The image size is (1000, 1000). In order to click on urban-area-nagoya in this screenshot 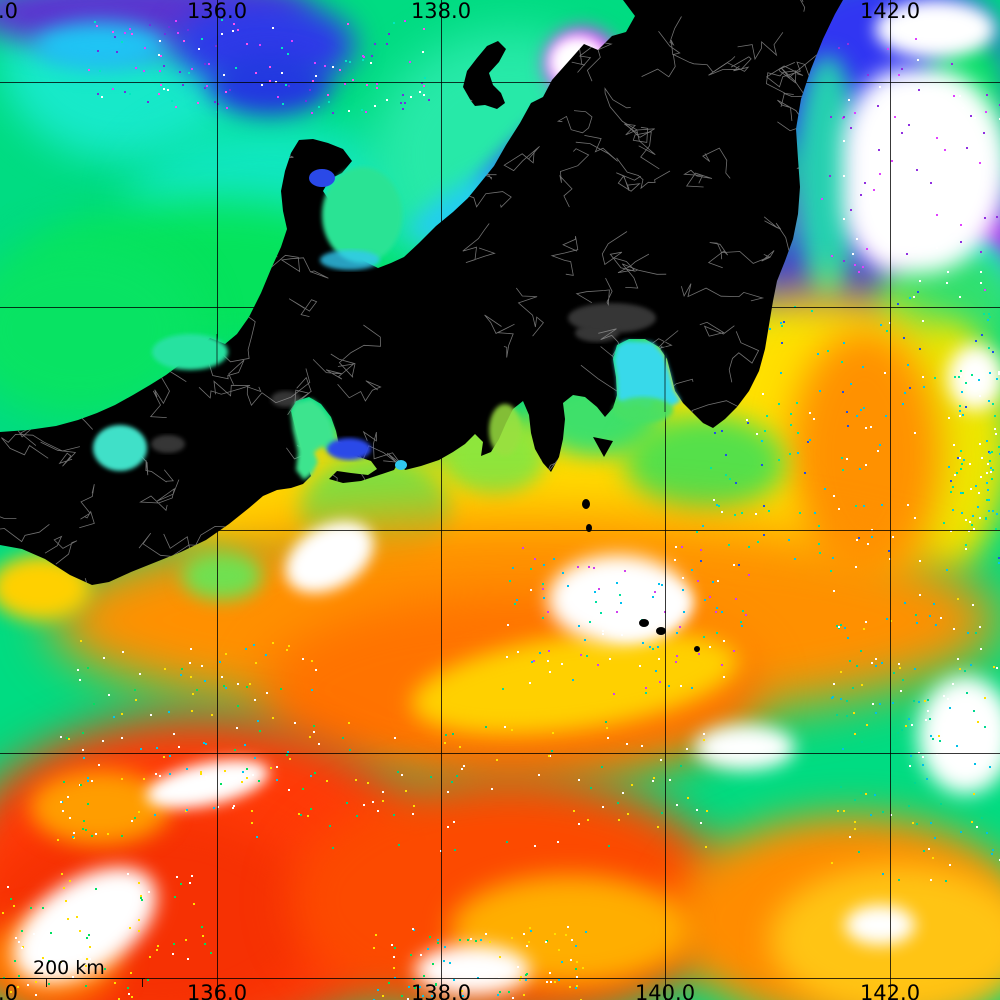, I will do `click(286, 399)`.